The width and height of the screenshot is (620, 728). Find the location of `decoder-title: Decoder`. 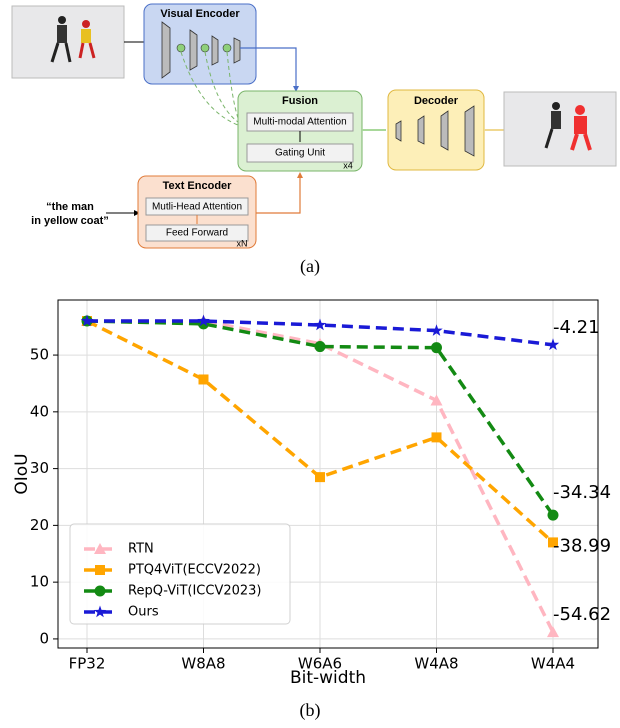

decoder-title: Decoder is located at coordinates (436, 101).